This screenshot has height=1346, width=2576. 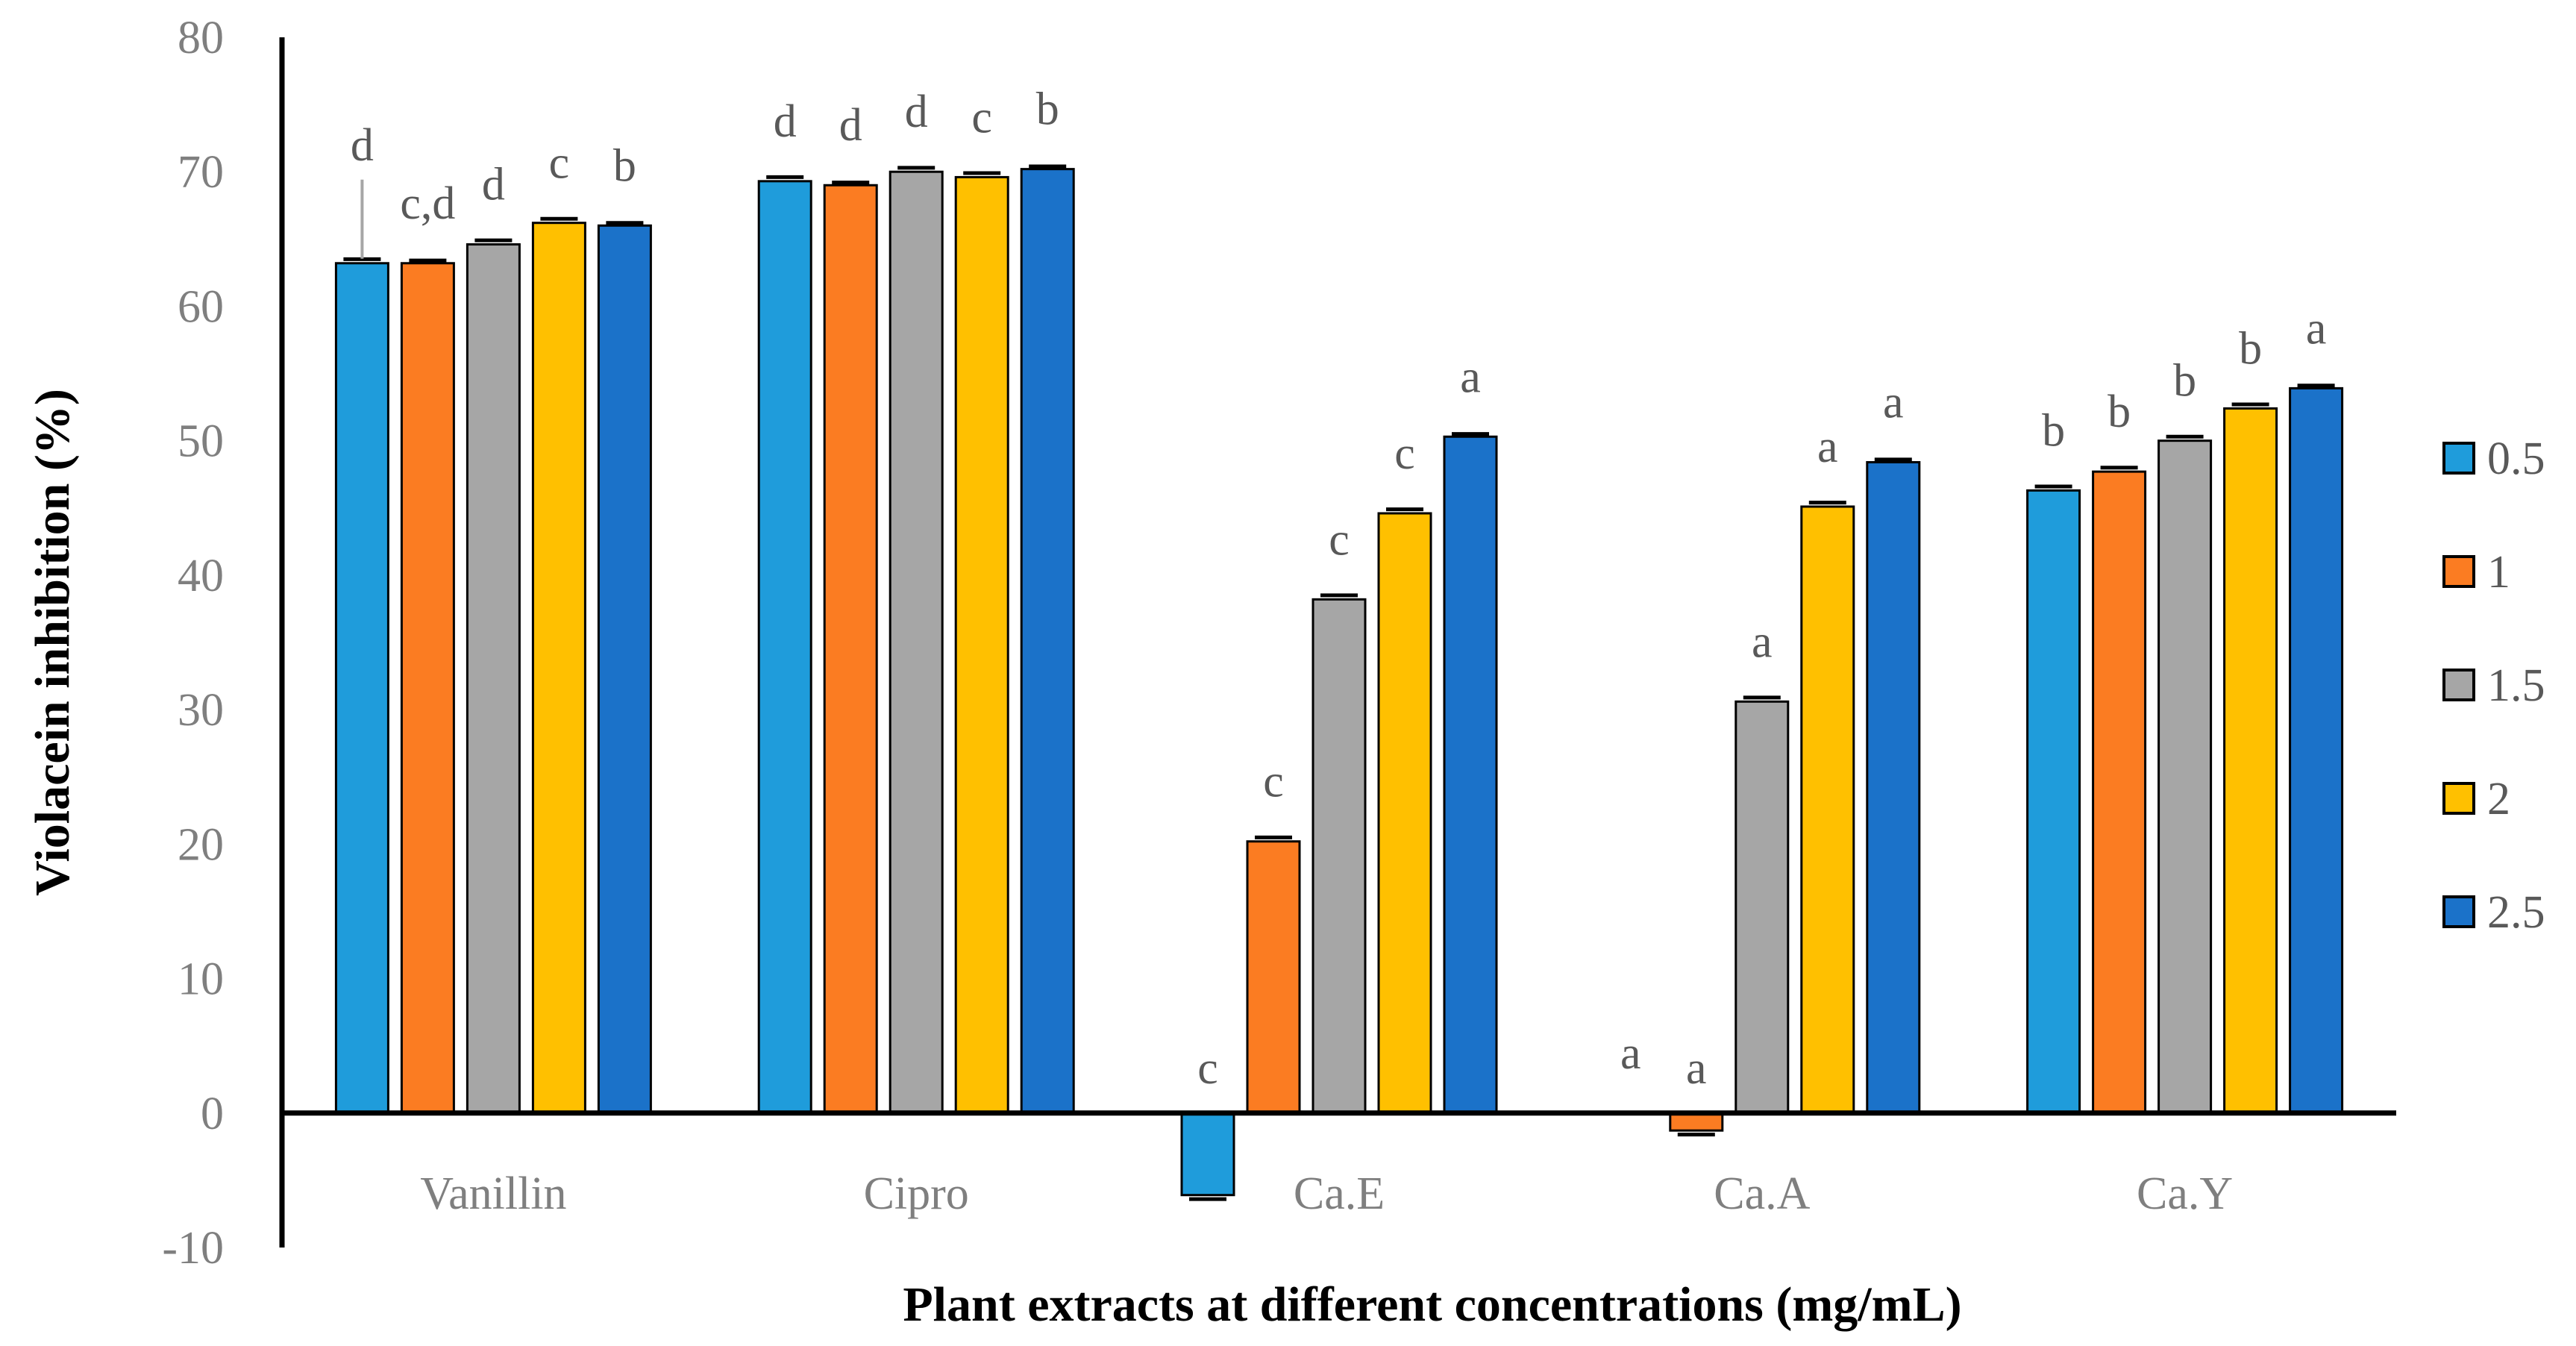 What do you see at coordinates (2516, 685) in the screenshot?
I see `legend-label: 1.5` at bounding box center [2516, 685].